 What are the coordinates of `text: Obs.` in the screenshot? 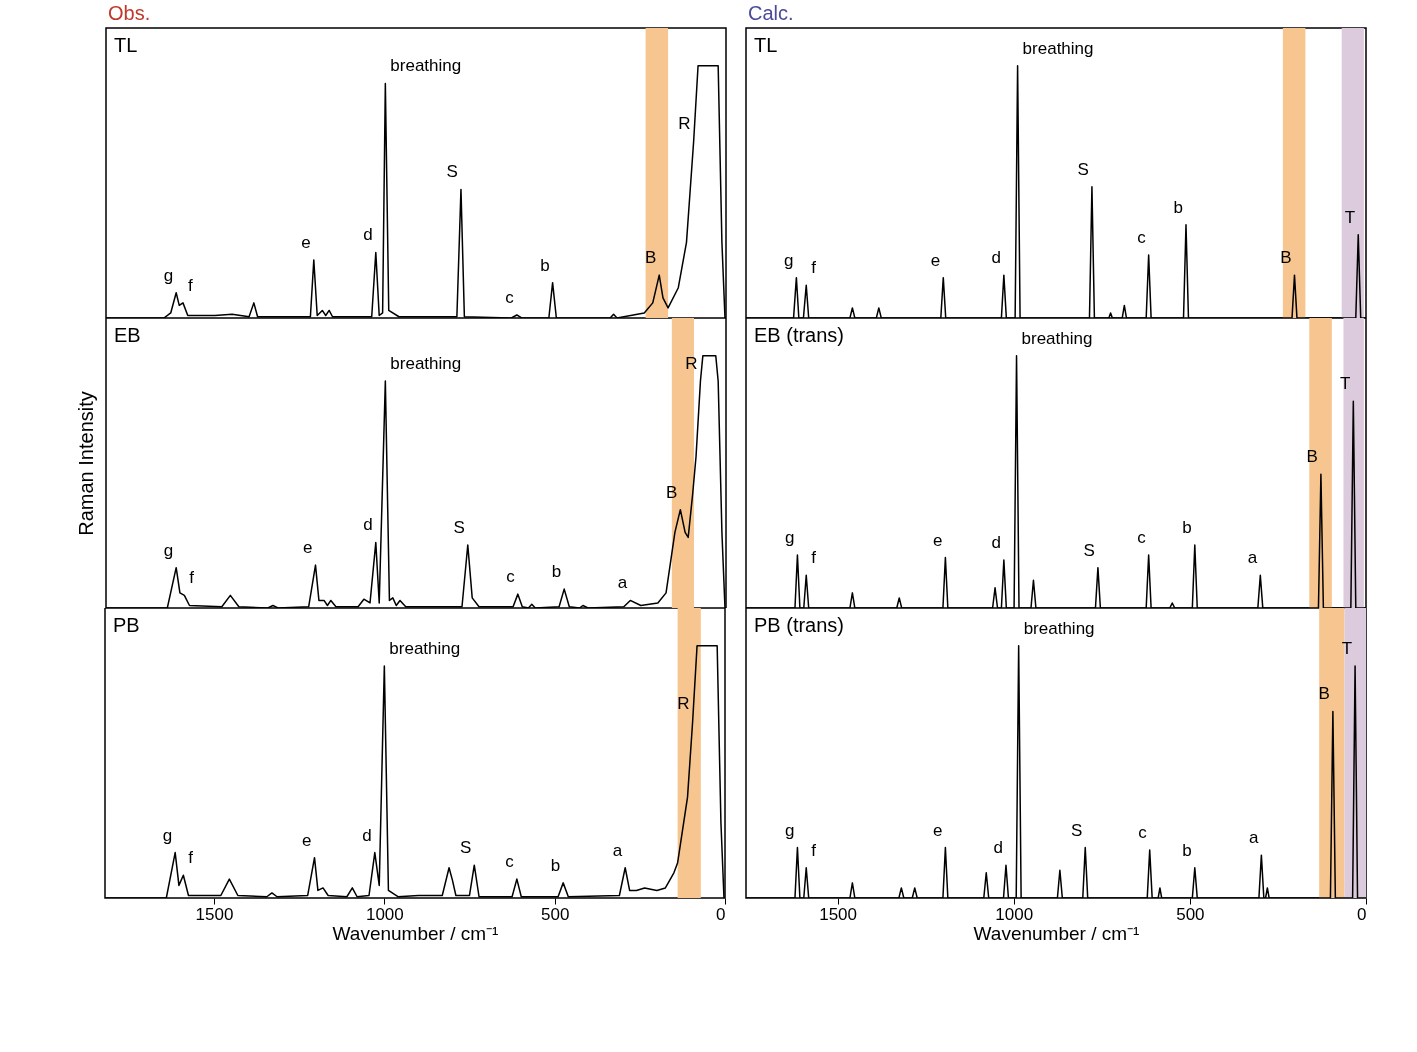 It's located at (129, 13).